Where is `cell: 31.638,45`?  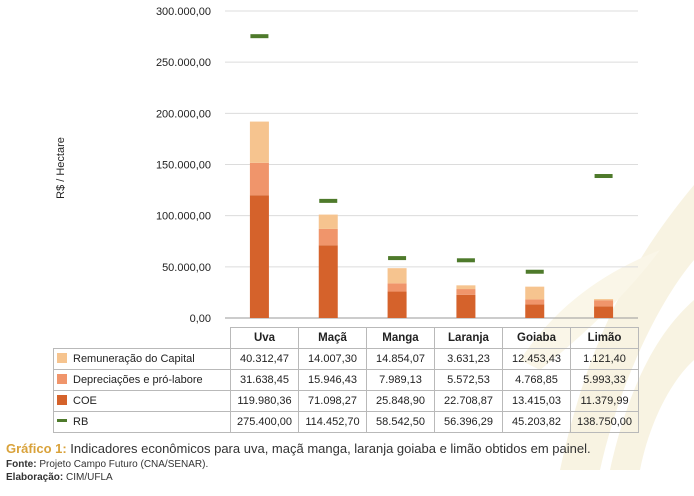
cell: 31.638,45 is located at coordinates (264, 380).